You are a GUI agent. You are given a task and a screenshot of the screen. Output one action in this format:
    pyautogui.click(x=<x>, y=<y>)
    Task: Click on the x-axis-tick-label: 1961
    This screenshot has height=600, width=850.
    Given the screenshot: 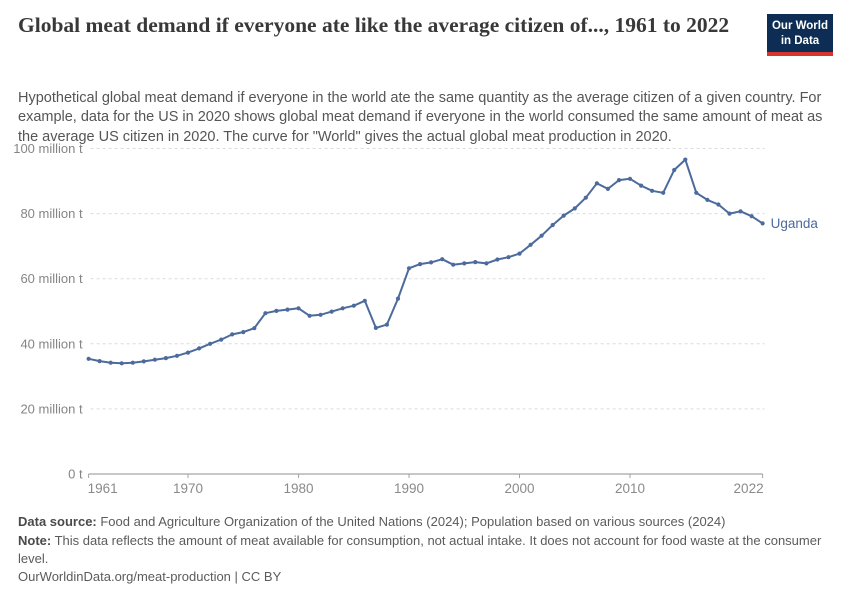 What is the action you would take?
    pyautogui.click(x=103, y=488)
    